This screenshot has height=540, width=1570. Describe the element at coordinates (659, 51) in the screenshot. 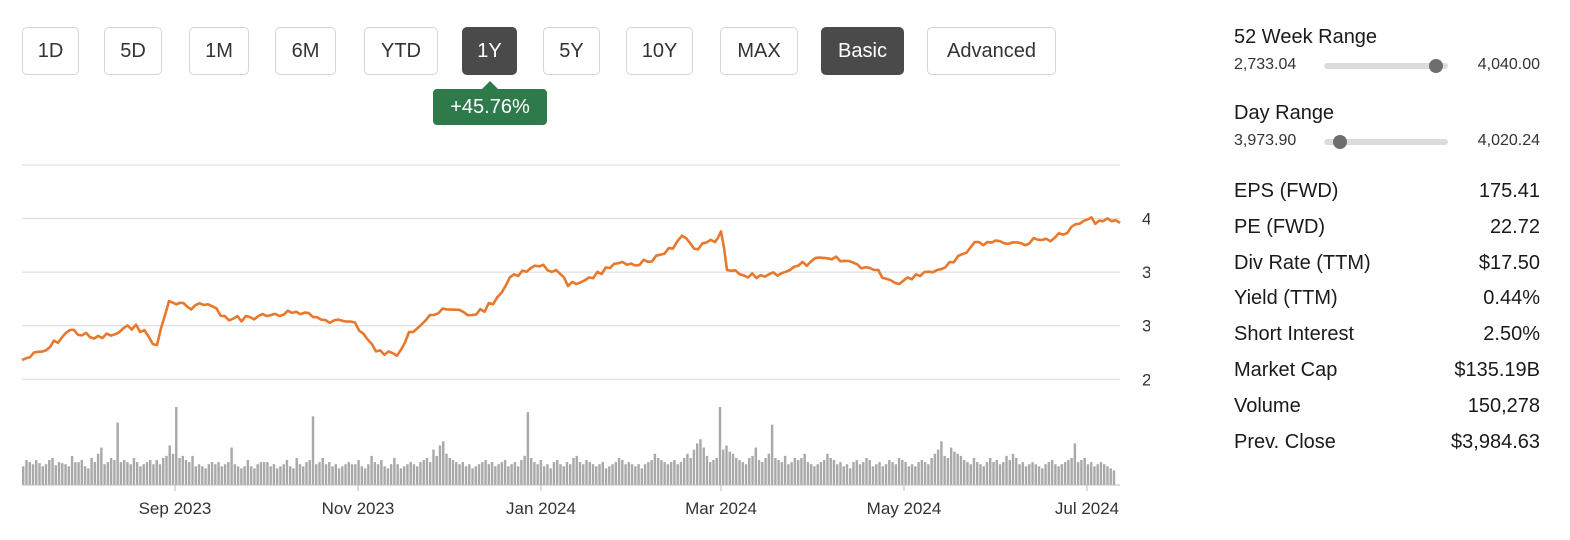

I see `range-button-10y: 10Y` at that location.